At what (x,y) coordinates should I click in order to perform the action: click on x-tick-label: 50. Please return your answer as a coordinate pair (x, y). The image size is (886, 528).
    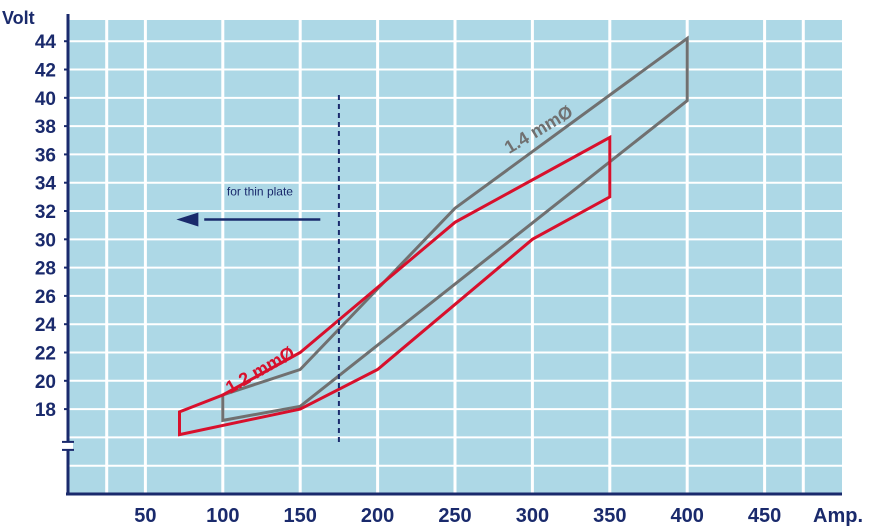
    Looking at the image, I should click on (145, 516).